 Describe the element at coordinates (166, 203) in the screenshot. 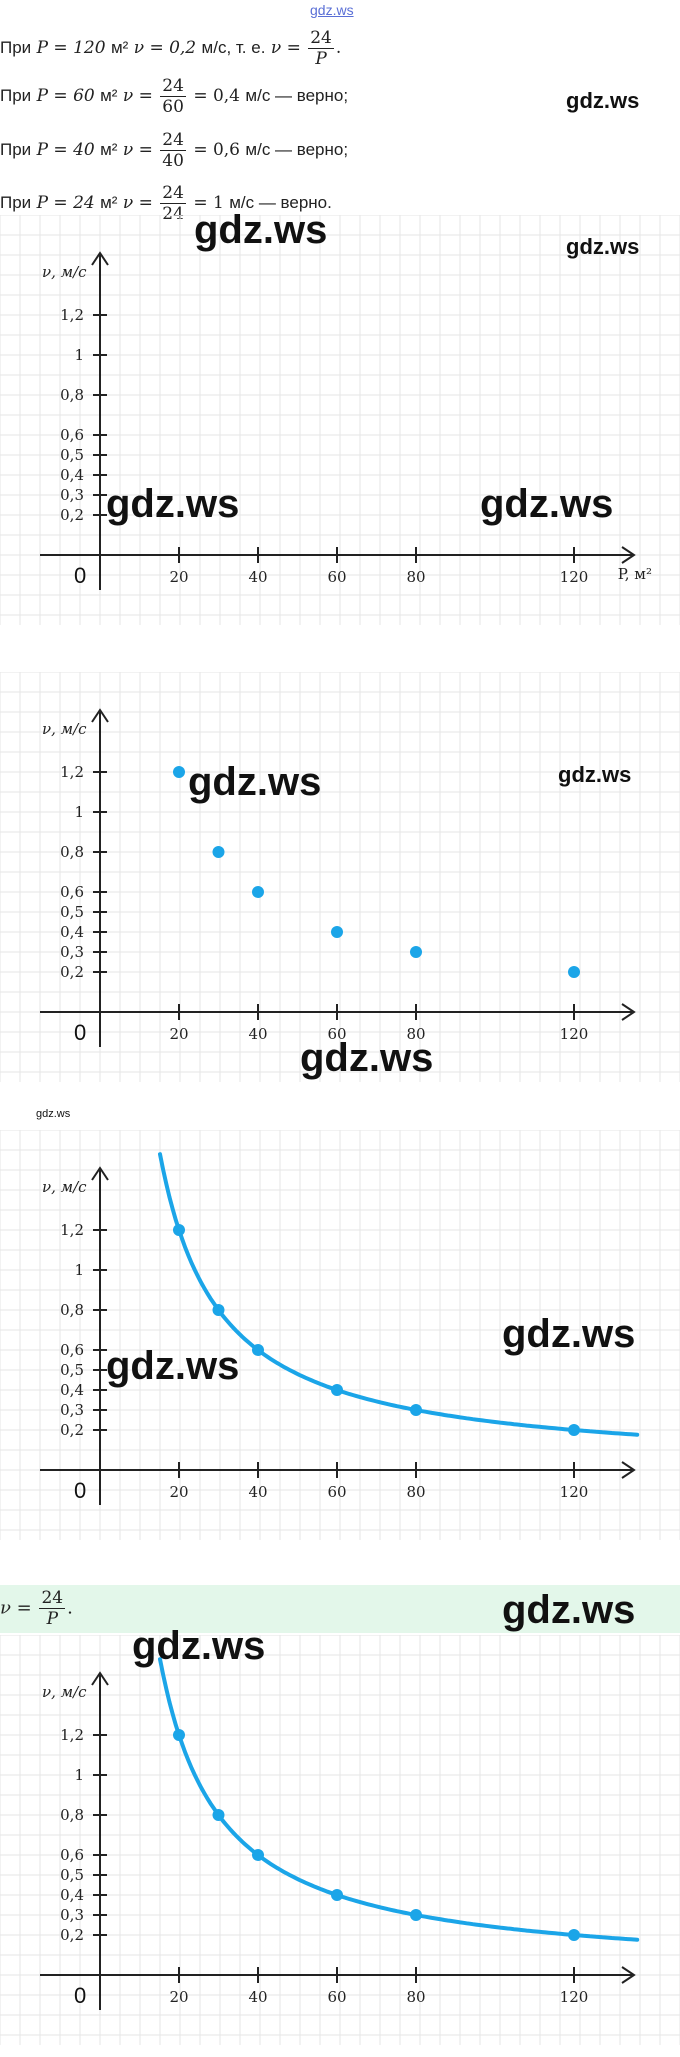

I see `text-line-4: При P = 24 м² ν = 24 24 = 1 м/с — верно.` at that location.